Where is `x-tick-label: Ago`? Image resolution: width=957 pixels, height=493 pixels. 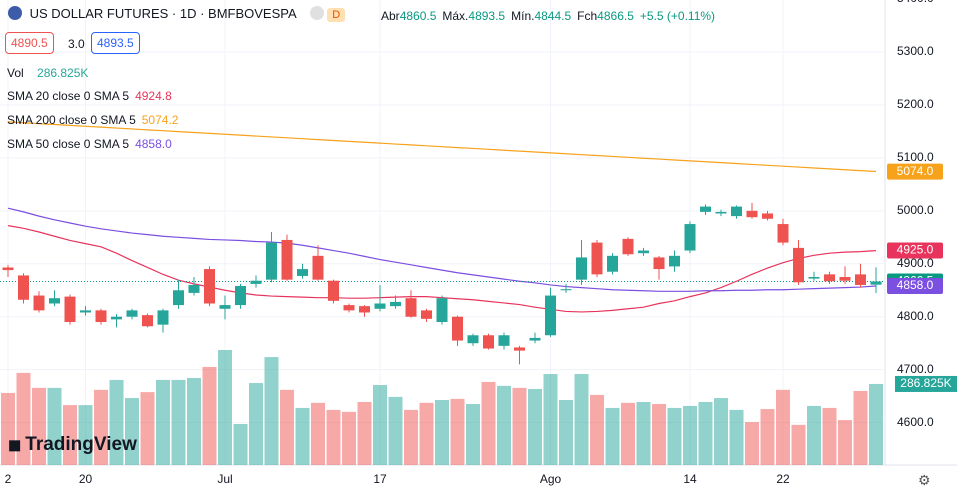 x-tick-label: Ago is located at coordinates (551, 479).